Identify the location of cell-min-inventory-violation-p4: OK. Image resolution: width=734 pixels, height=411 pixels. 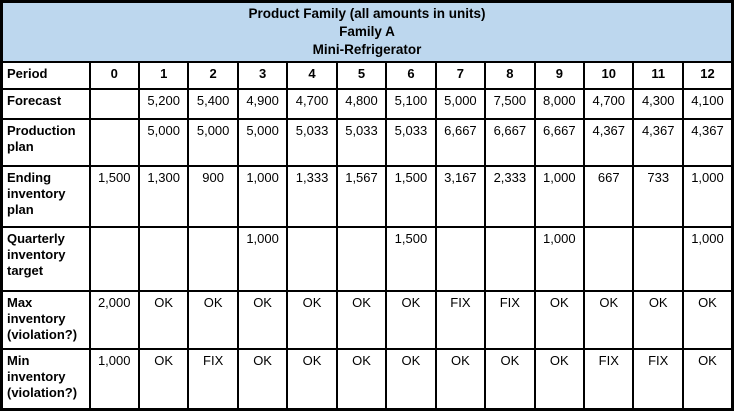
(312, 379).